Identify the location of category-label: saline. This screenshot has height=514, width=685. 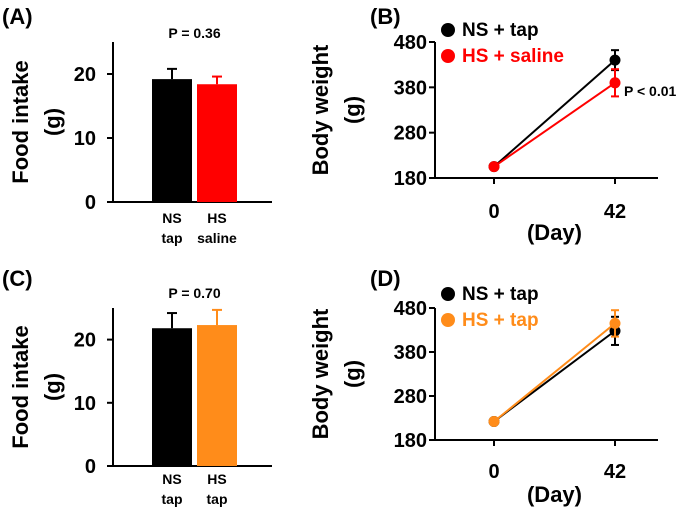
(217, 238).